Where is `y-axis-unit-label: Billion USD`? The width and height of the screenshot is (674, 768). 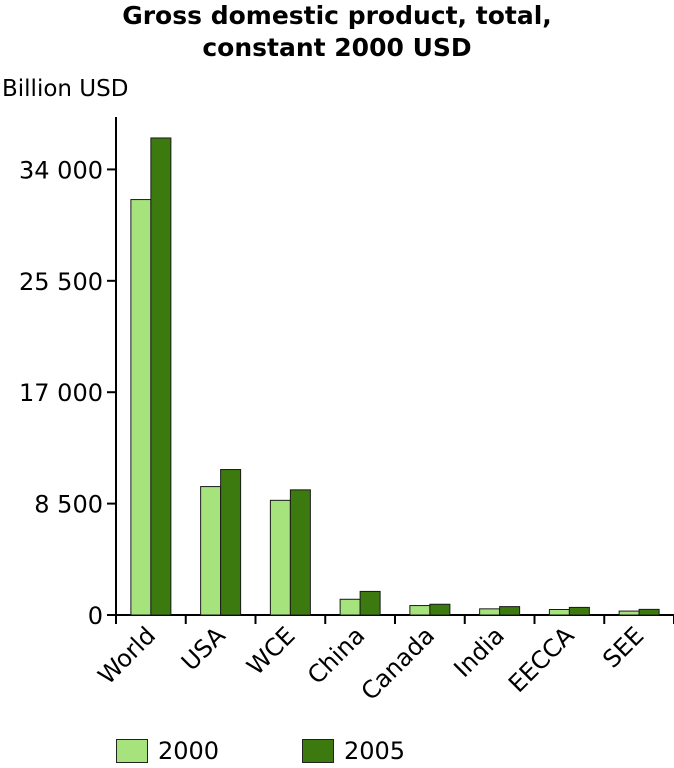
y-axis-unit-label: Billion USD is located at coordinates (65, 89).